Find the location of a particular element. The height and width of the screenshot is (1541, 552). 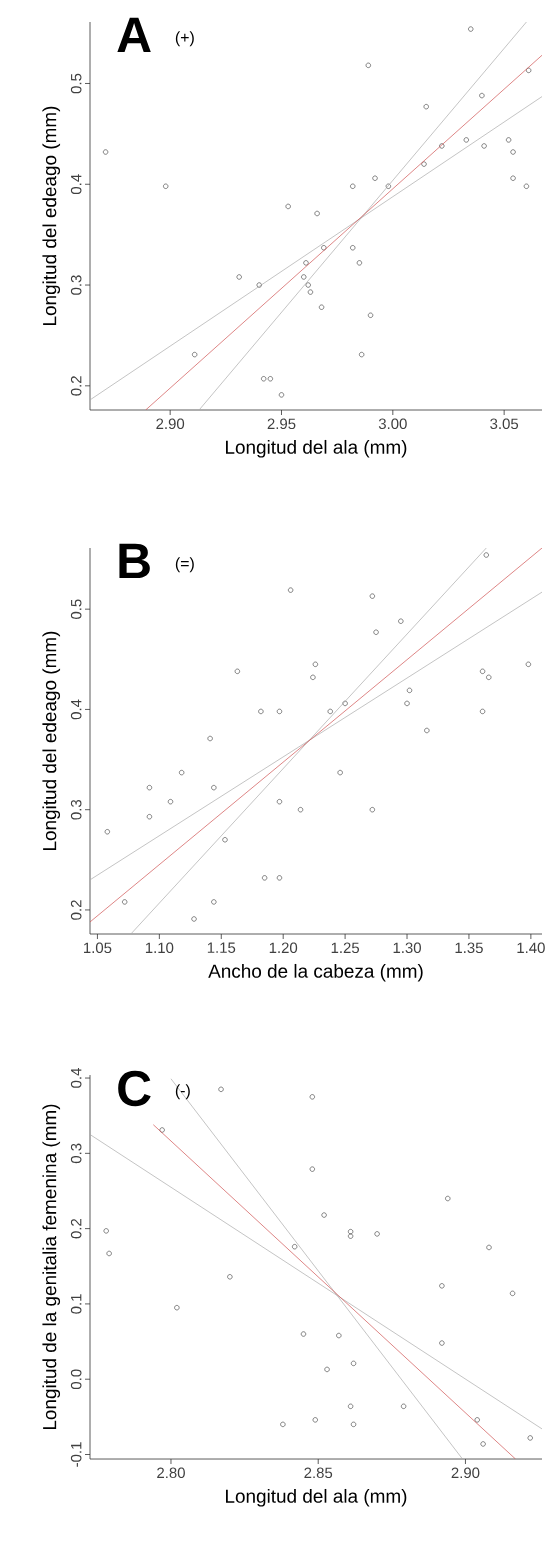

x-tick-label: 1.10 is located at coordinates (159, 948).